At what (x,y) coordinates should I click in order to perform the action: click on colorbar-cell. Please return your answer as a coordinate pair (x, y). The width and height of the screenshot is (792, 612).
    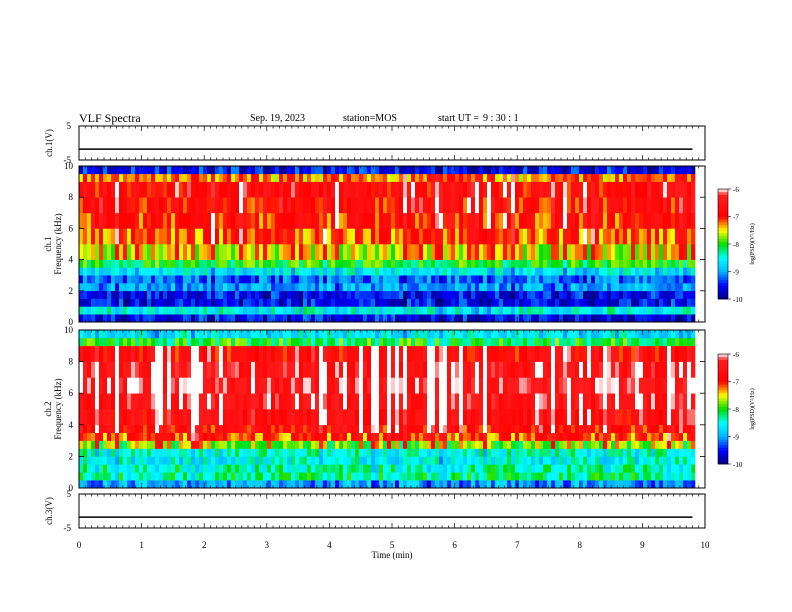
    Looking at the image, I should click on (723, 191).